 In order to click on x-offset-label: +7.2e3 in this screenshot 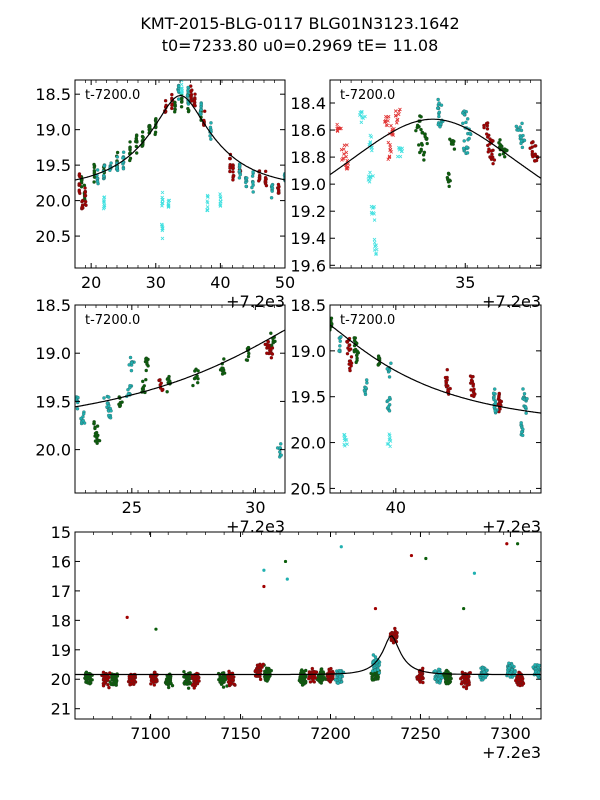, I will do `click(255, 526)`.